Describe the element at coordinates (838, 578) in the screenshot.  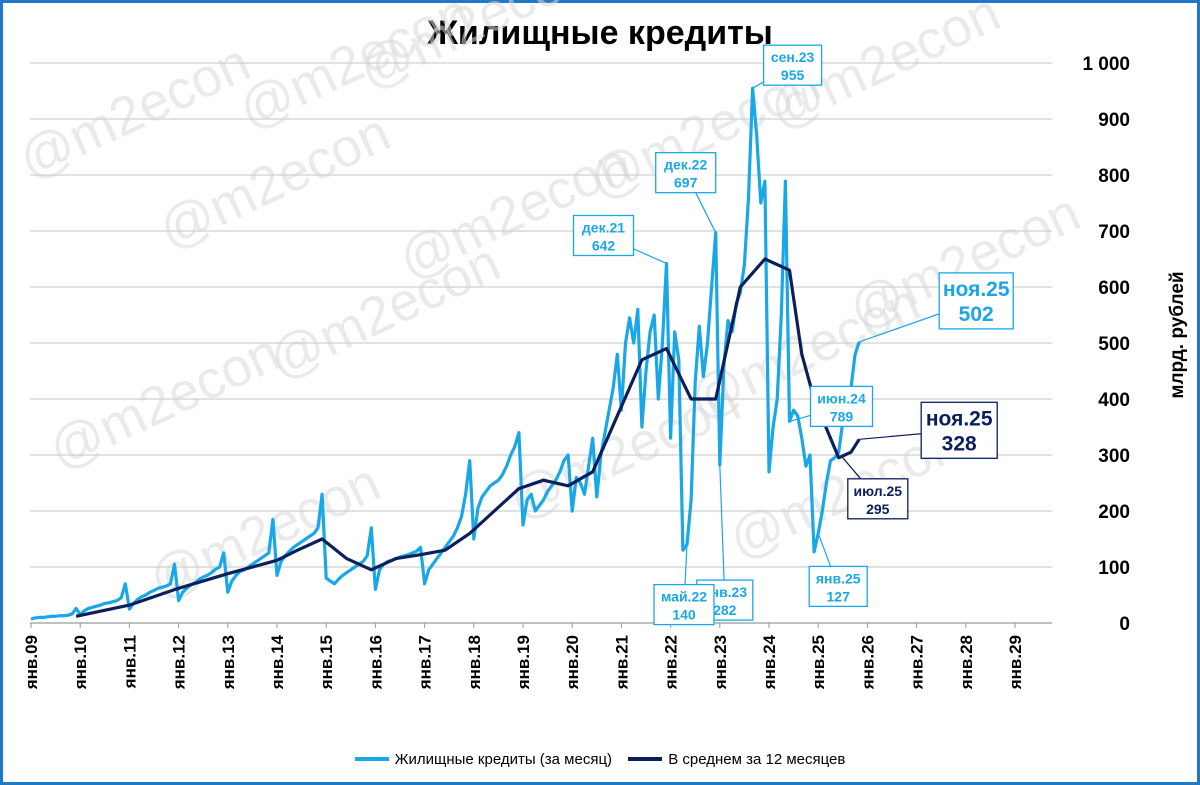
I see `callout-date: янв.25` at that location.